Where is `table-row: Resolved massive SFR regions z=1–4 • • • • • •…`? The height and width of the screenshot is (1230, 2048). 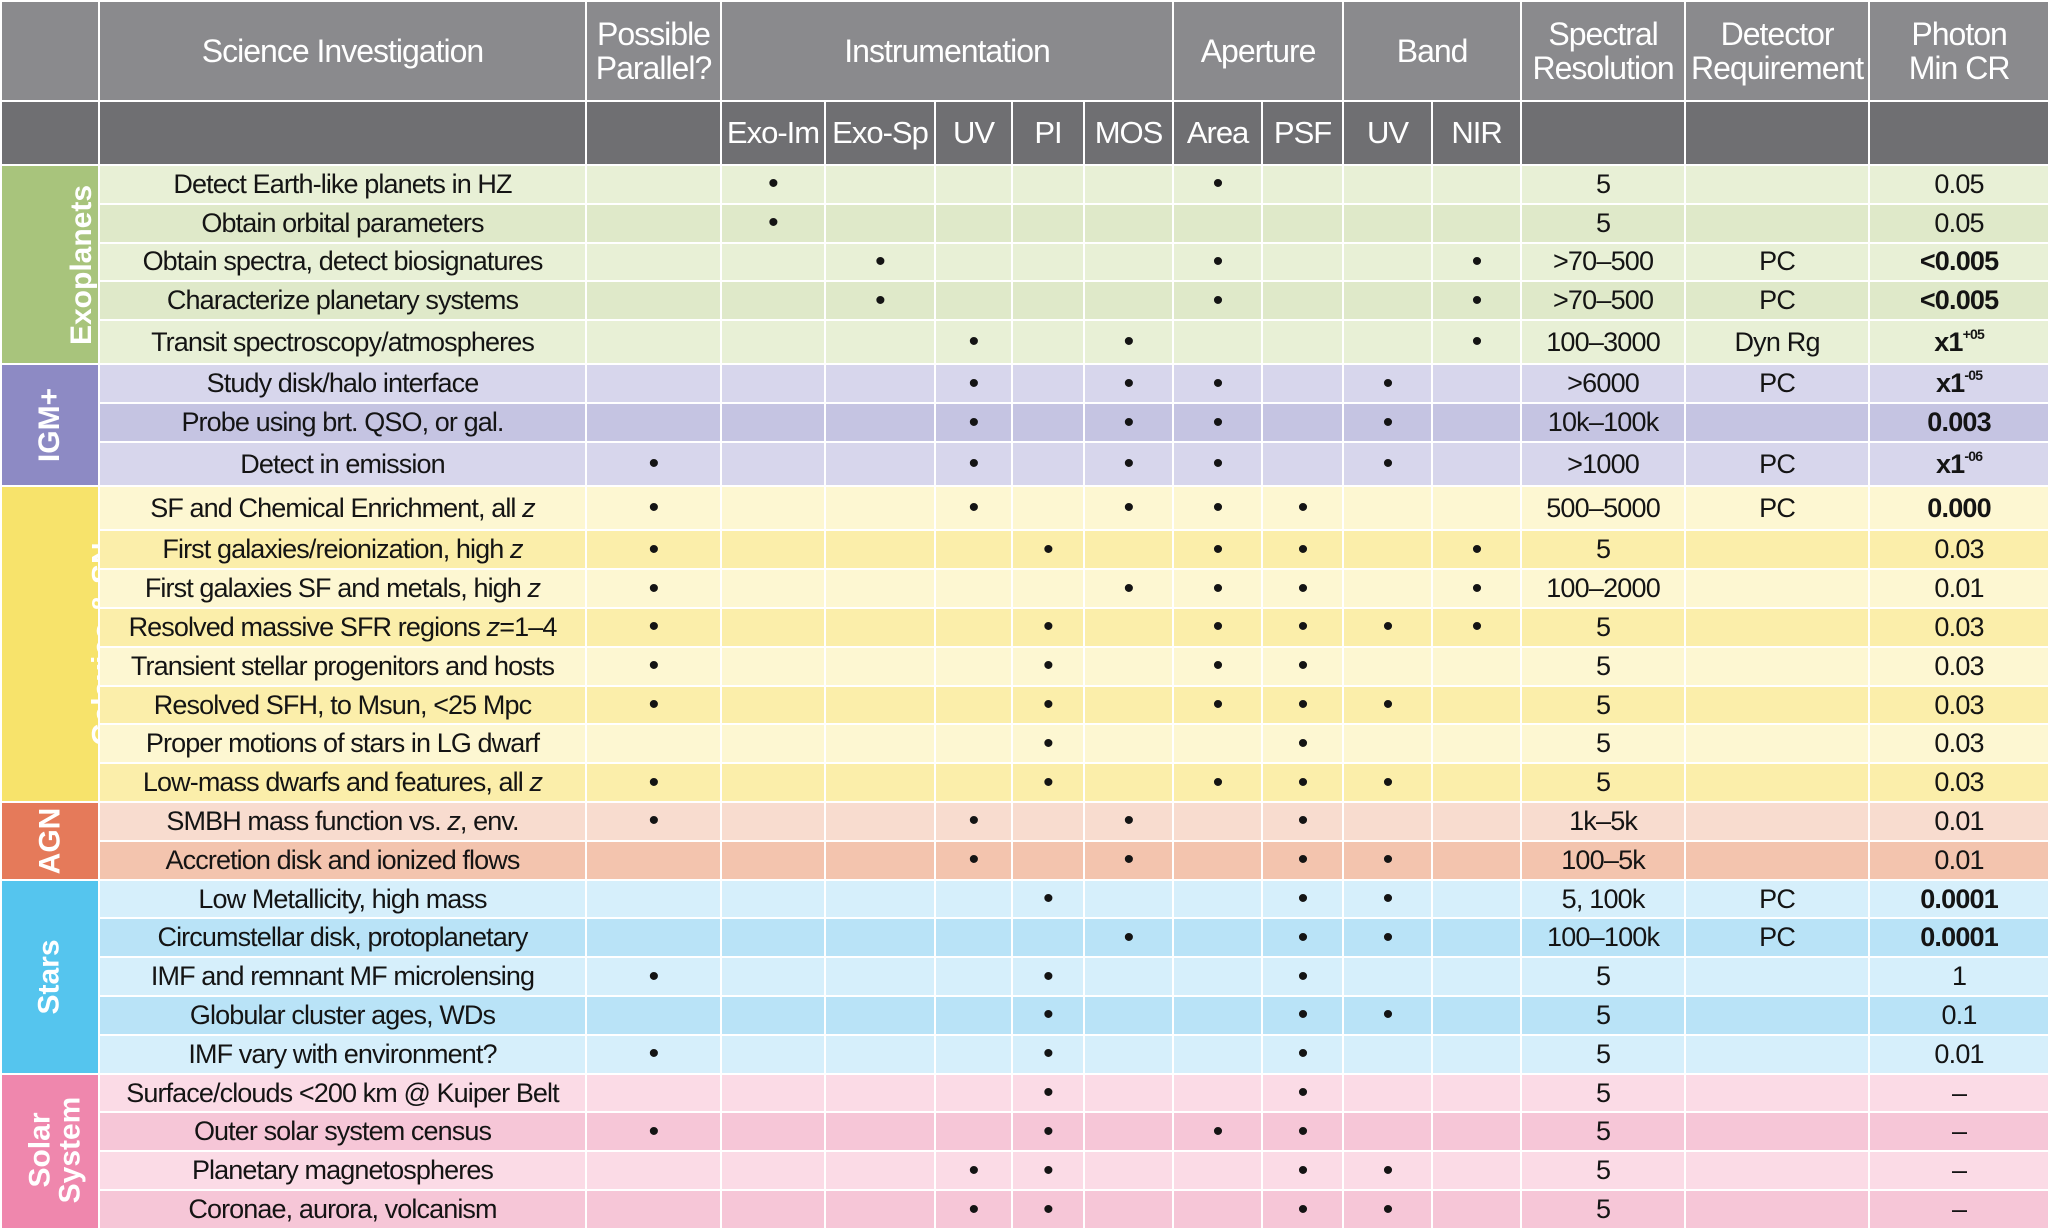 table-row: Resolved massive SFR regions z=1–4 • • • • • •… is located at coordinates (1024, 627).